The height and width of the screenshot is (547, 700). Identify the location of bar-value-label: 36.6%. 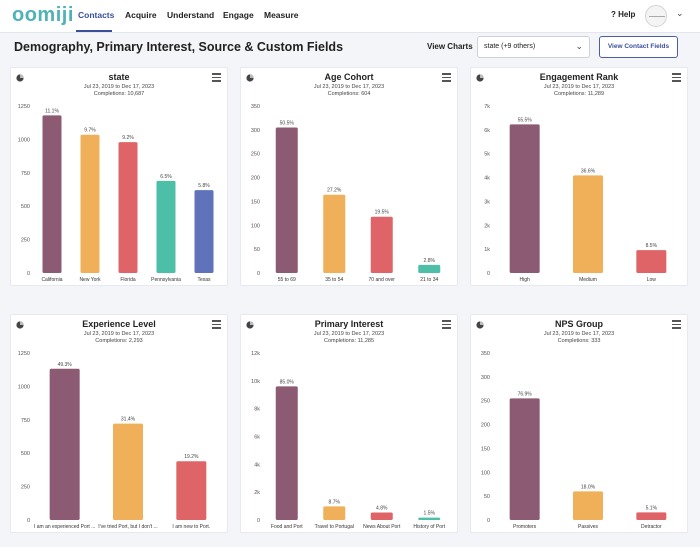
(588, 171).